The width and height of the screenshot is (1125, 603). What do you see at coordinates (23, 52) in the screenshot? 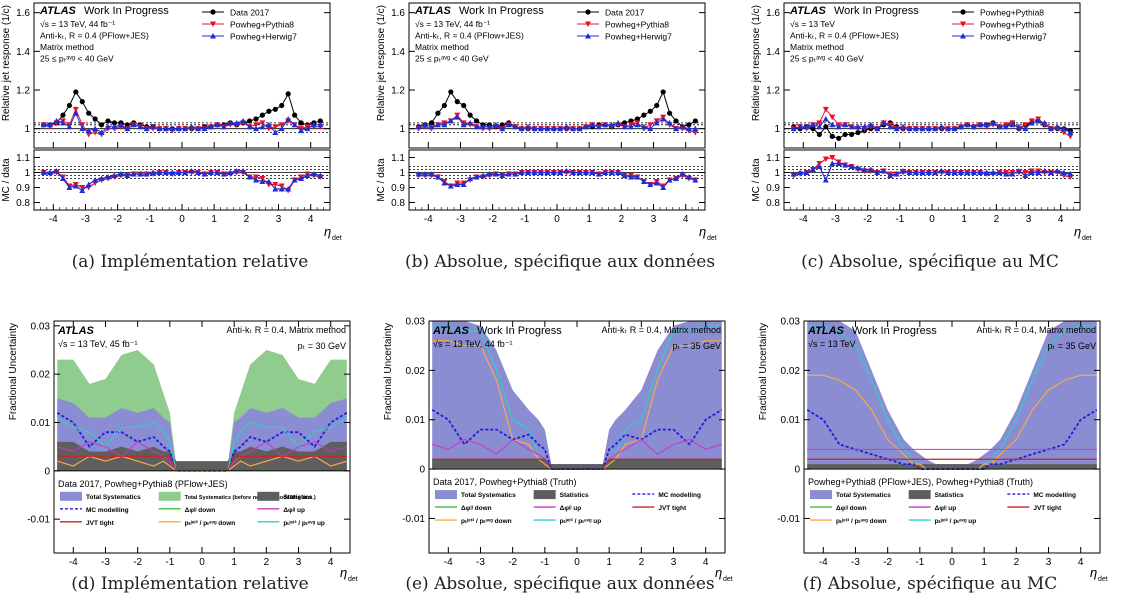
I see `y-tick-label: 1.4` at bounding box center [23, 52].